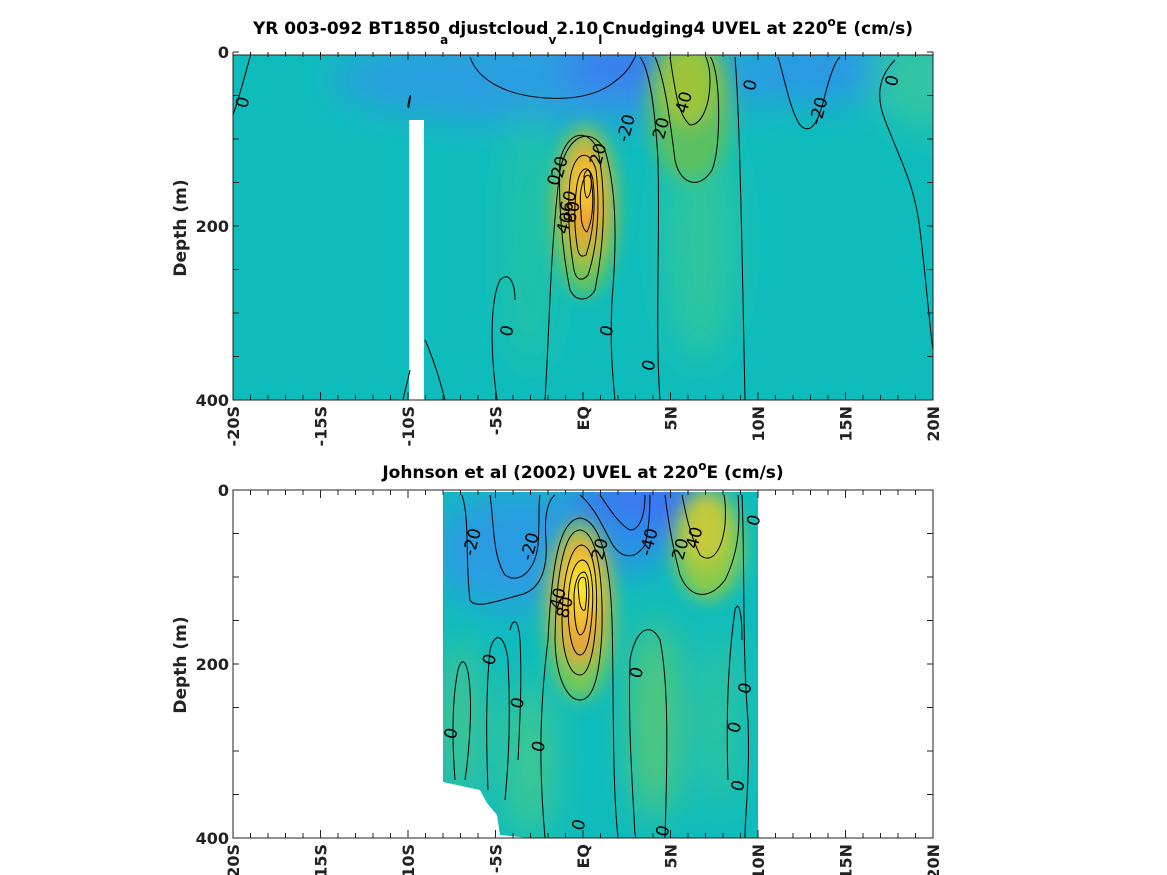 The height and width of the screenshot is (875, 1167). What do you see at coordinates (181, 664) in the screenshot?
I see `bottom-y-axis-label: Depth (m)` at bounding box center [181, 664].